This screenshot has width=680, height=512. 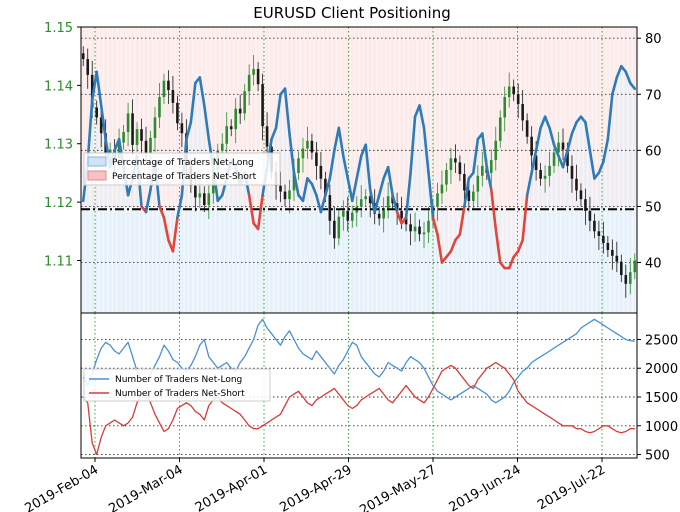 I want to click on x-axis-tick-label: 2019-Mar-04, so click(x=145, y=487).